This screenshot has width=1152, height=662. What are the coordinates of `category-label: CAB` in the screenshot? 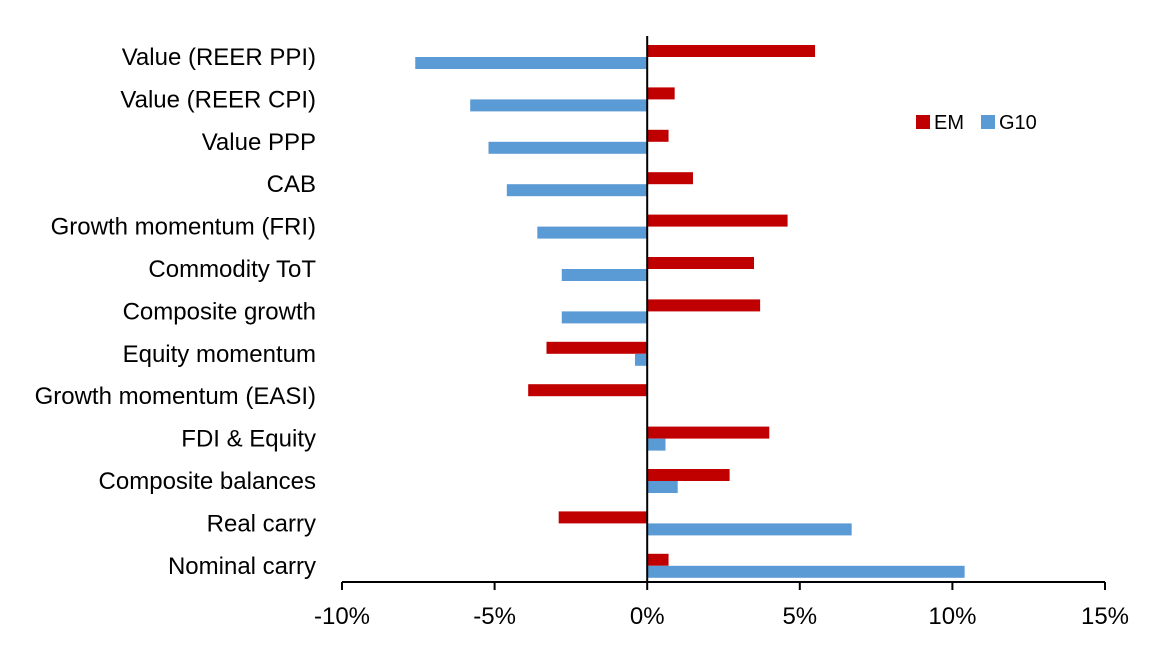 It's located at (291, 184).